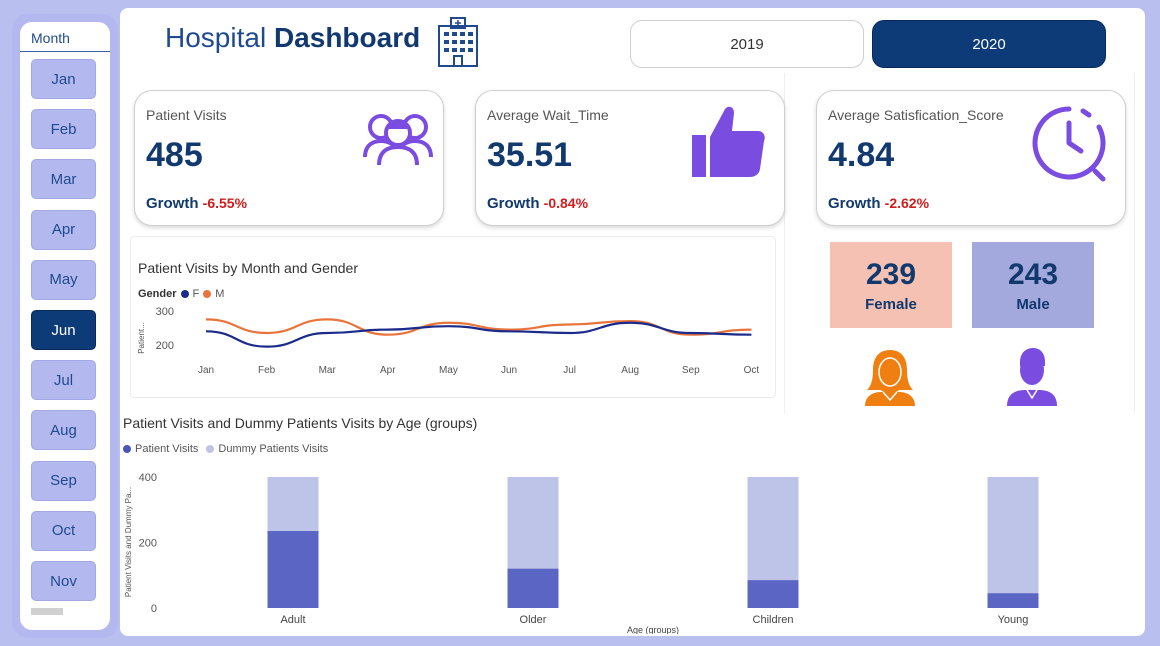  I want to click on legend-dot-m, so click(207, 294).